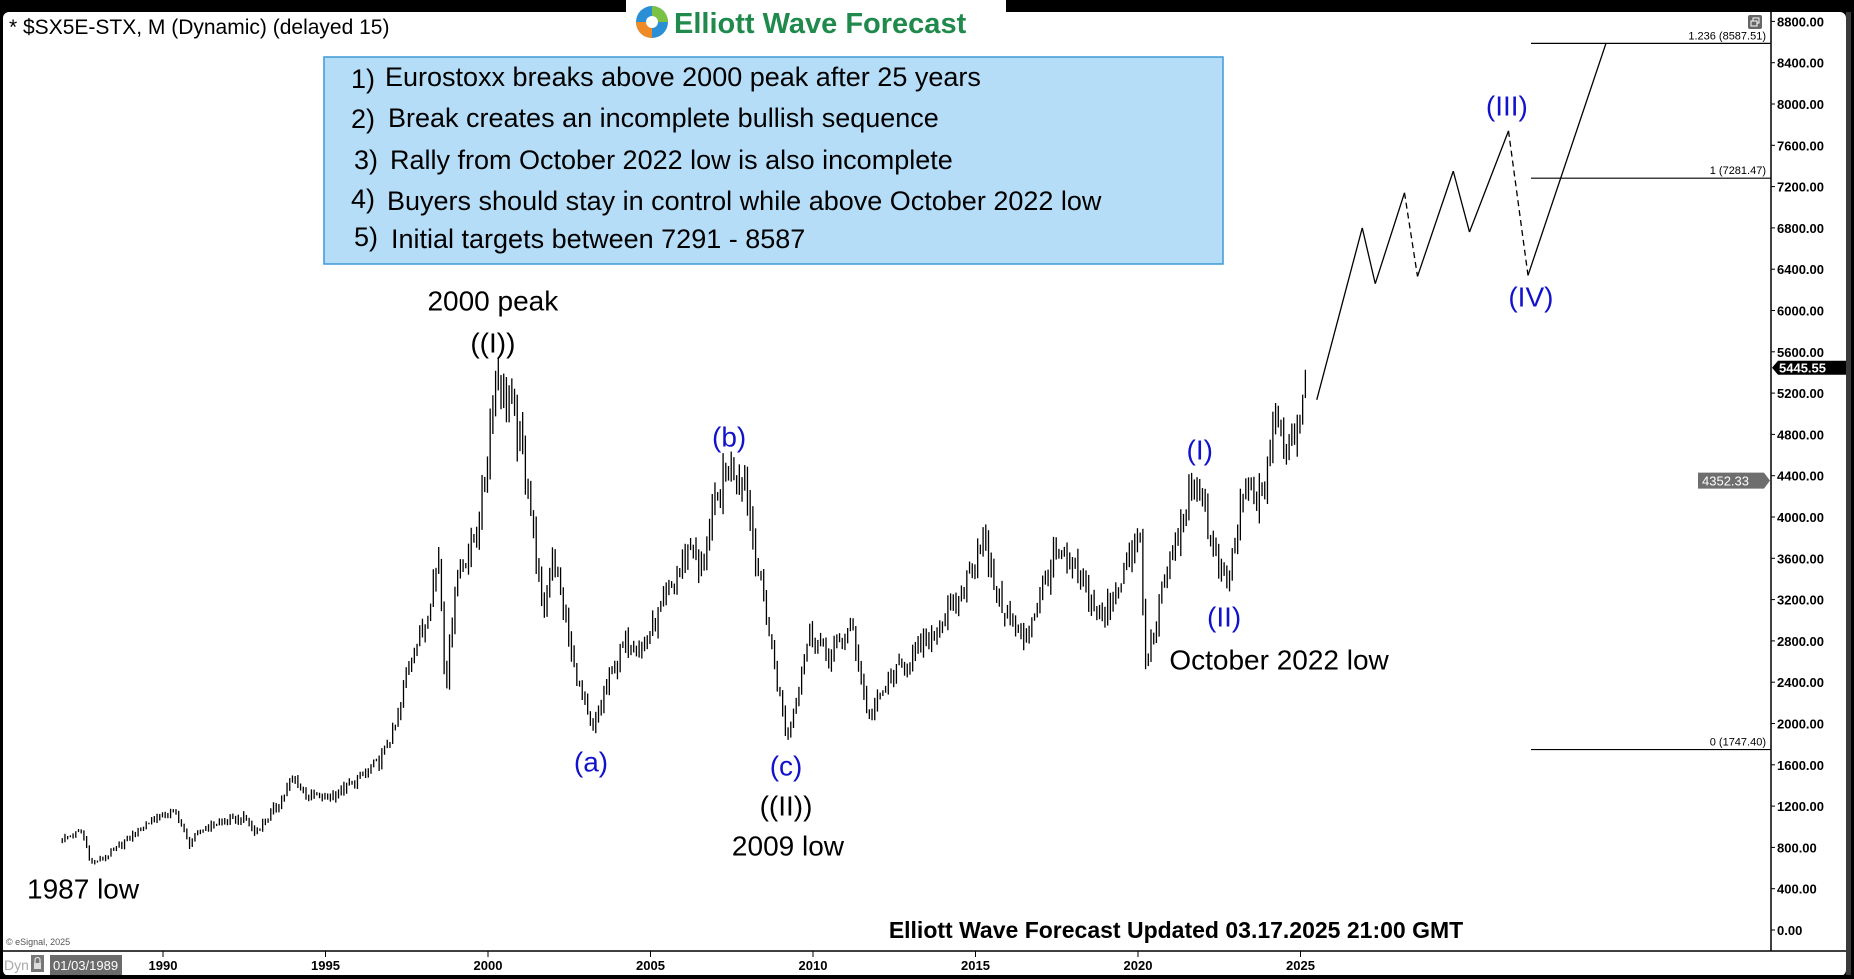  Describe the element at coordinates (1300, 965) in the screenshot. I see `x-tick-label: 2025` at that location.